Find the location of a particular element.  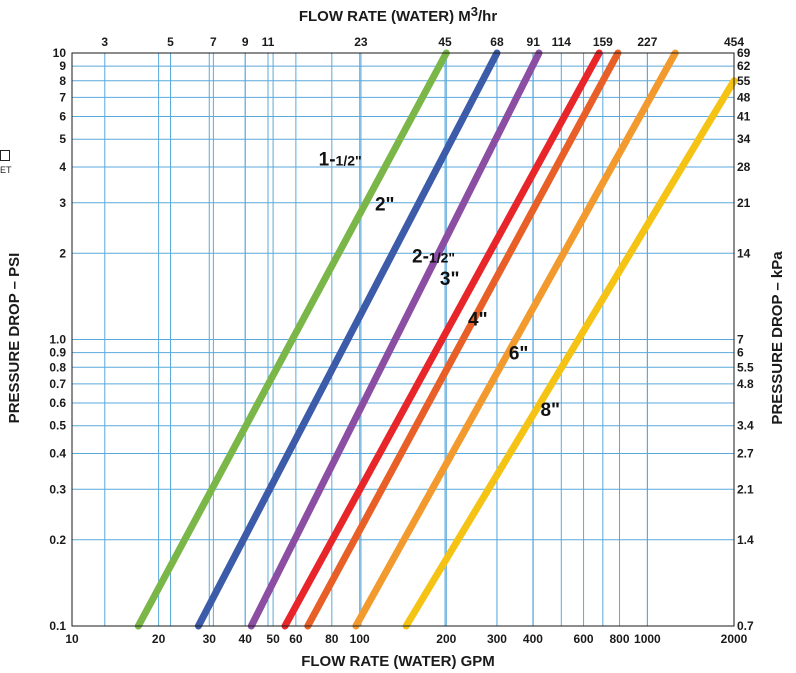

x-tick-label: 40 is located at coordinates (246, 639).